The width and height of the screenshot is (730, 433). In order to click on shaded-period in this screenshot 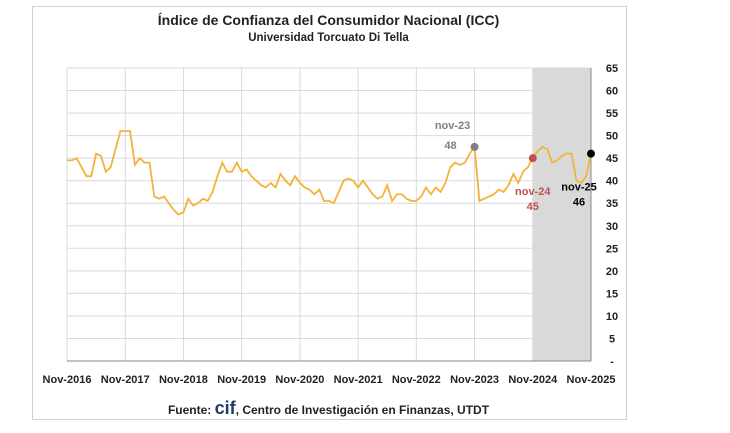, I will do `click(561, 214)`.